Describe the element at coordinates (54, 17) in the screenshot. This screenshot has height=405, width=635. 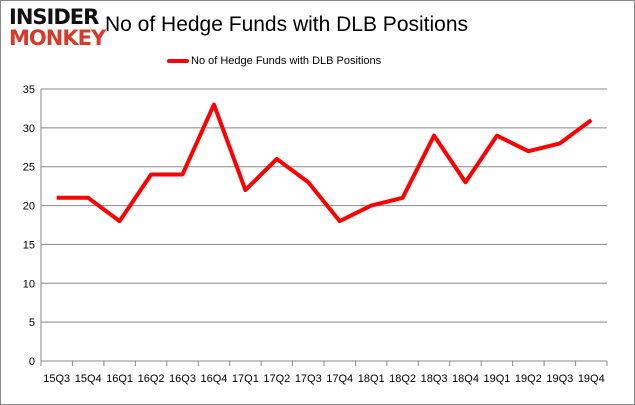
I see `logo-line1: INSIDER` at that location.